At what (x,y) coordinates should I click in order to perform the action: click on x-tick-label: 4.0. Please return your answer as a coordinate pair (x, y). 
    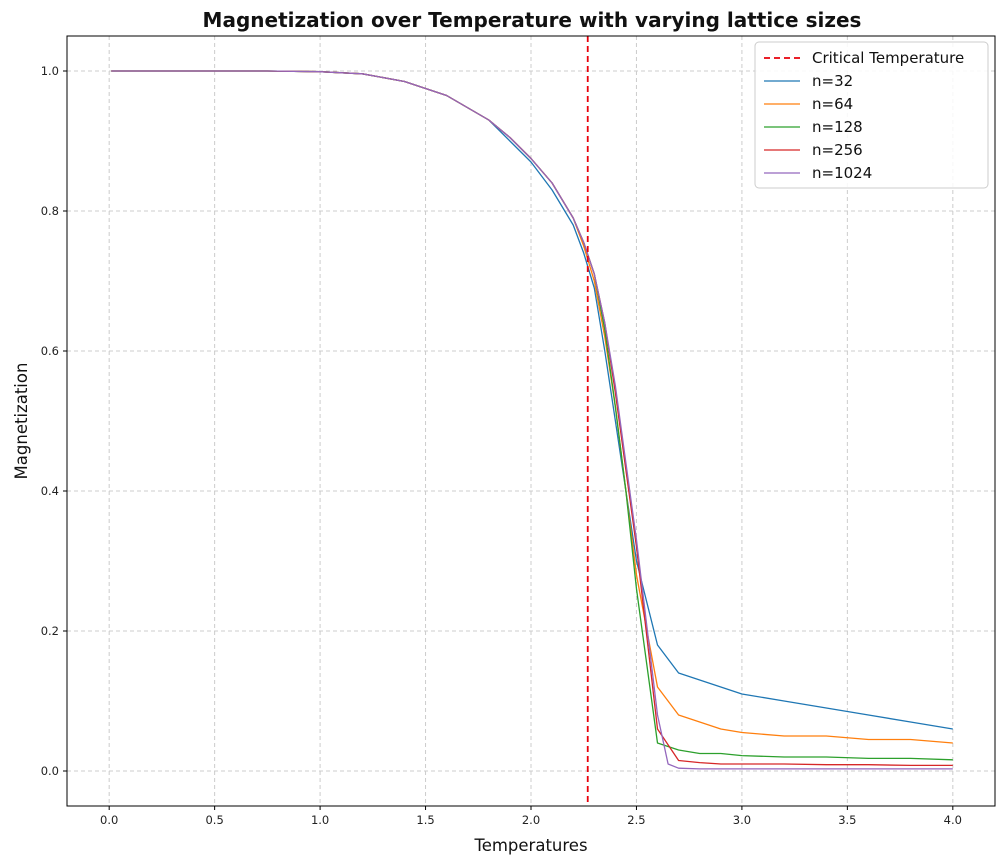
    Looking at the image, I should click on (953, 820).